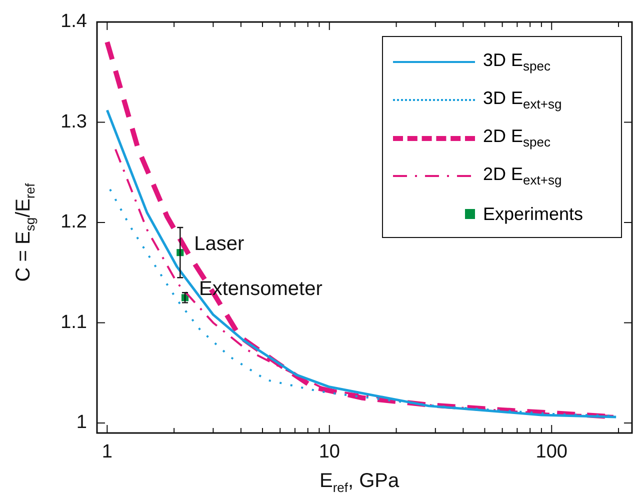 This screenshot has height=502, width=638. I want to click on x-tick-label: 10, so click(329, 452).